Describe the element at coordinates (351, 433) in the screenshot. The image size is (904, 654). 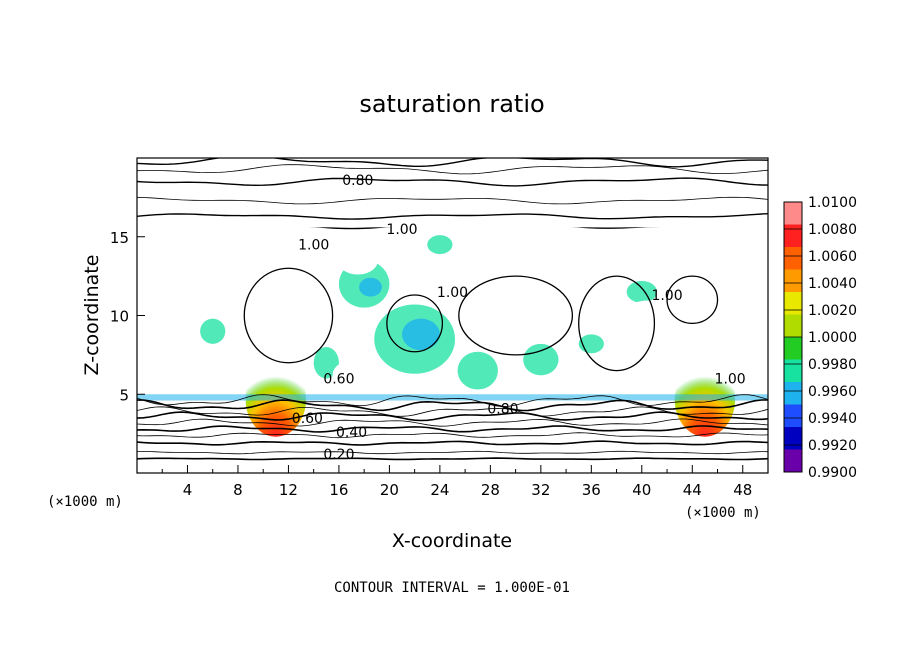
I see `contour-label: 0.40` at that location.